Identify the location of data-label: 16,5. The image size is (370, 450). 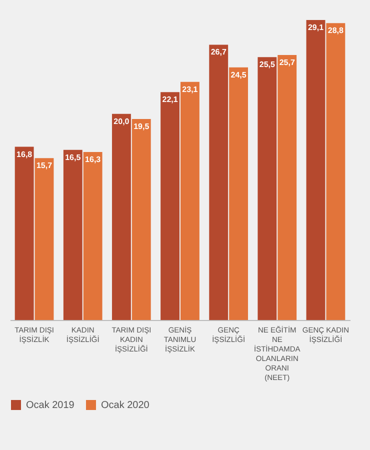
(73, 157).